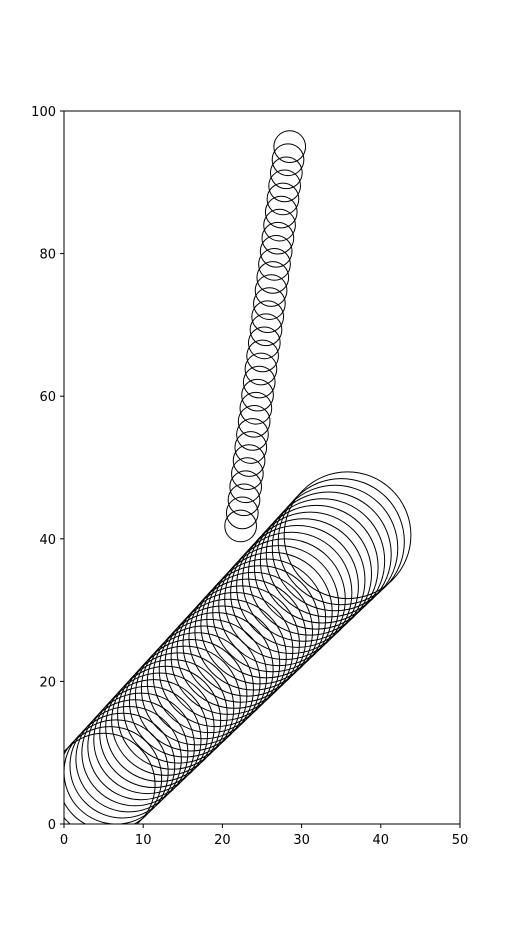  What do you see at coordinates (381, 840) in the screenshot?
I see `x-tick-label-4: 40` at bounding box center [381, 840].